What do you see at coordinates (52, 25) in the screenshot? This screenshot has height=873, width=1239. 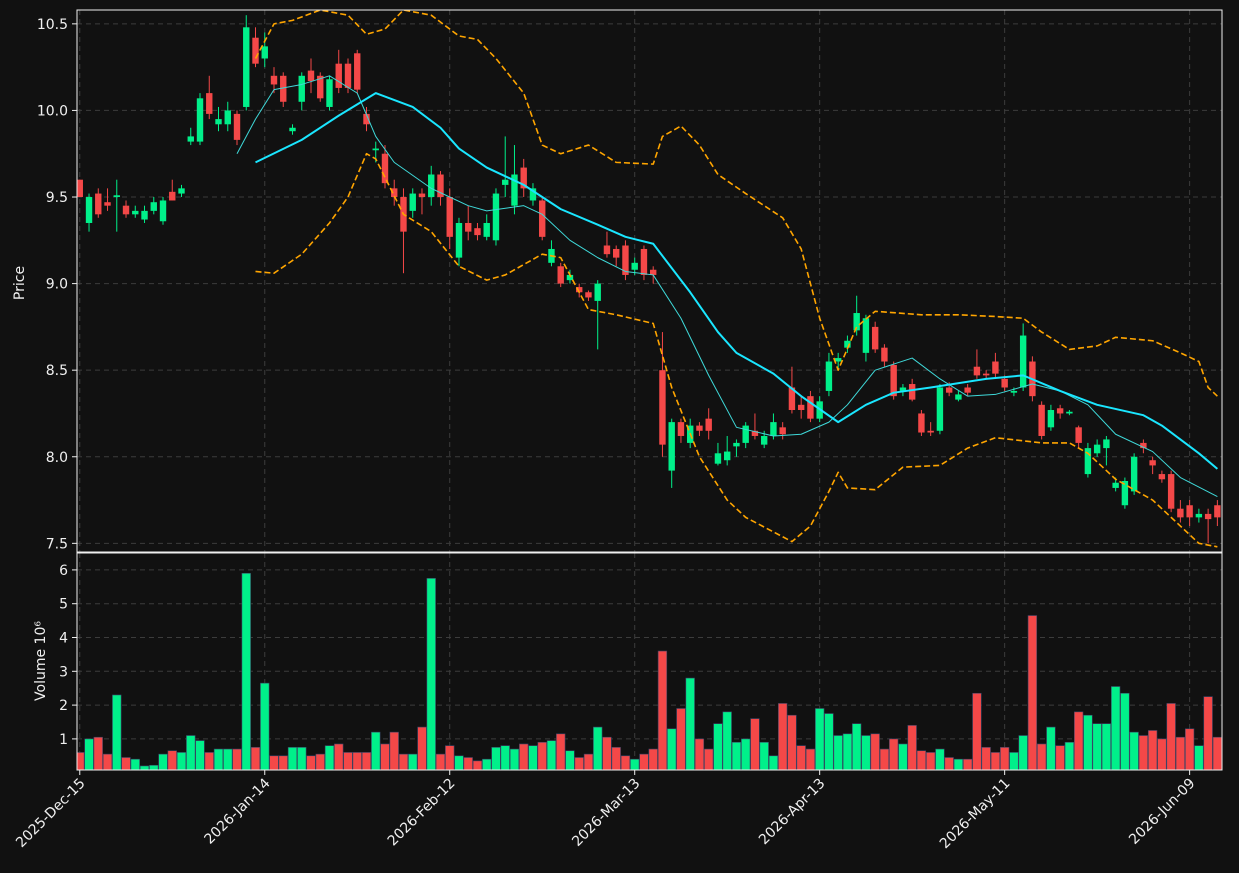 I see `y-tick-label: 10.5` at bounding box center [52, 25].